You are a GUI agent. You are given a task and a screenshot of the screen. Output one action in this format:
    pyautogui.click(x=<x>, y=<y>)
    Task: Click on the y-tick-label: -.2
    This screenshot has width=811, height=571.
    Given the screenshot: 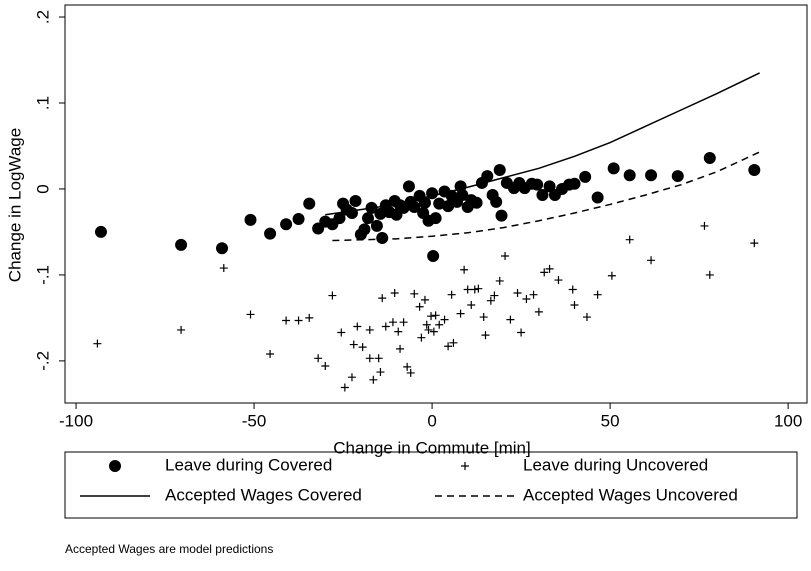 What is the action you would take?
    pyautogui.click(x=42, y=361)
    